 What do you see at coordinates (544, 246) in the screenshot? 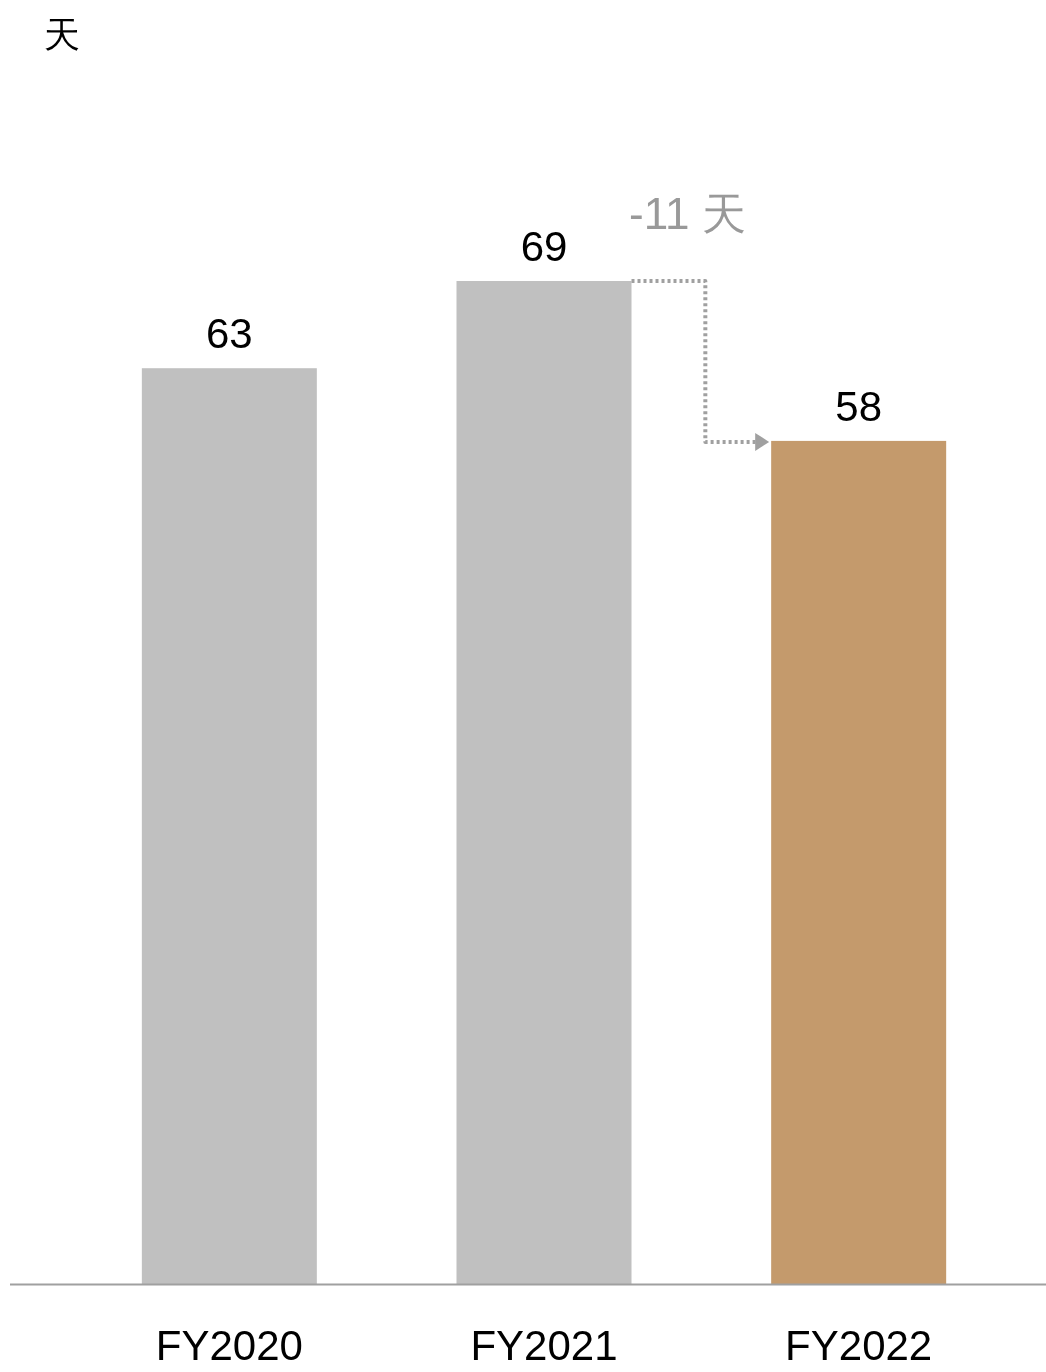
I see `data-label: 69` at bounding box center [544, 246].